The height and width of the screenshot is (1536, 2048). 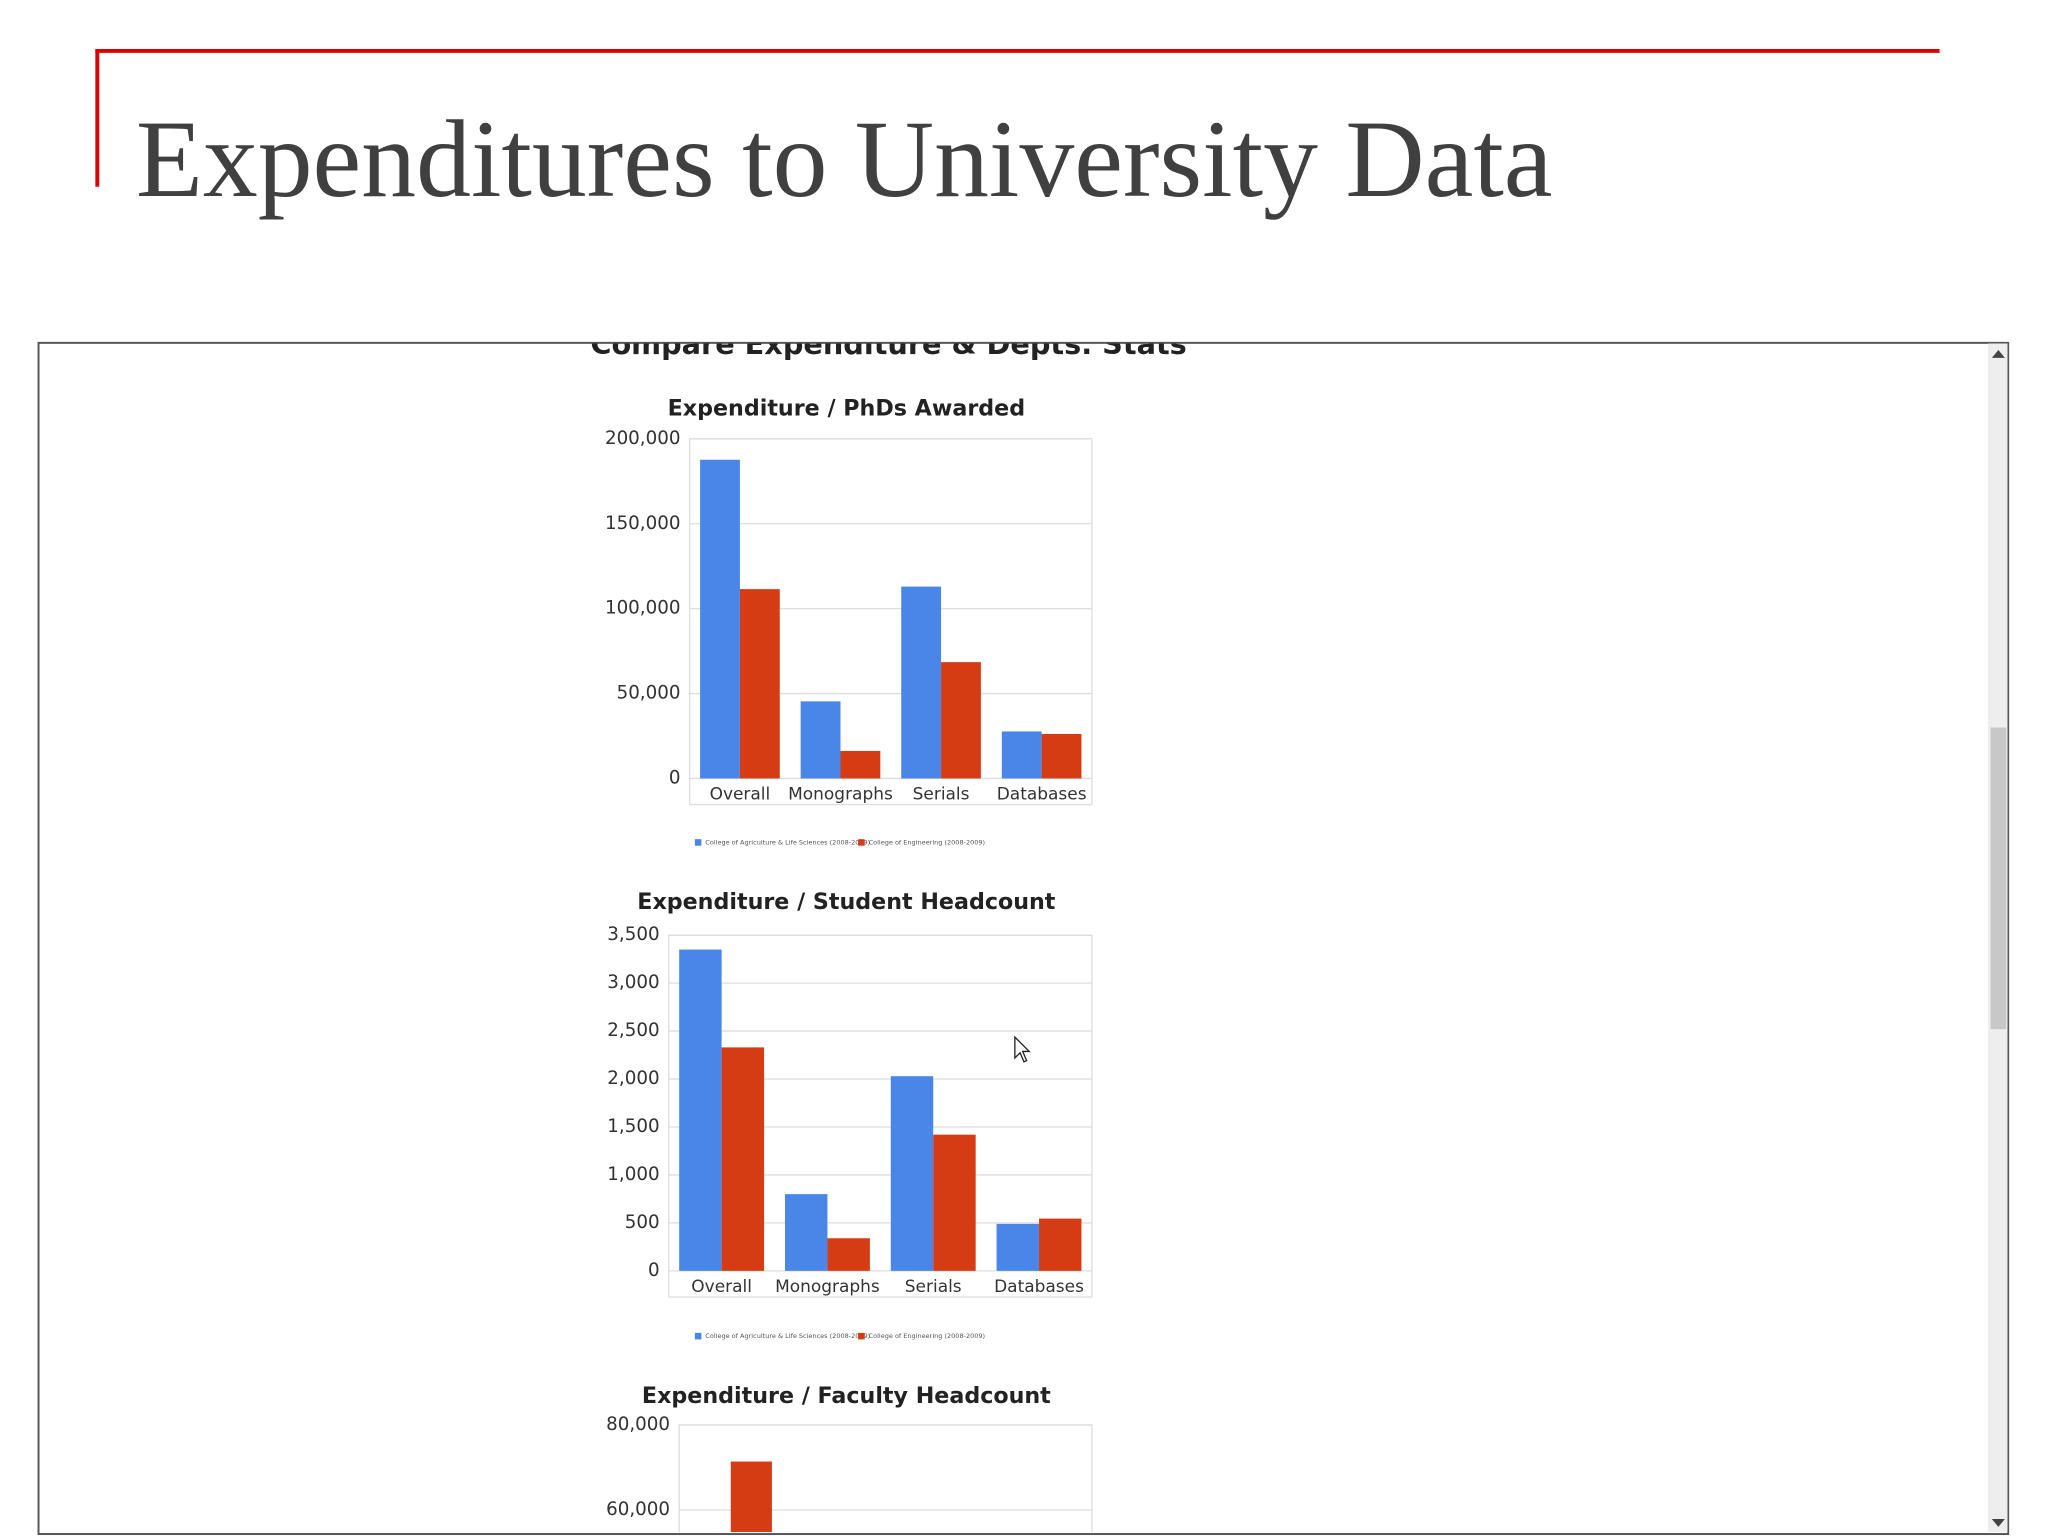 I want to click on y-tick-label: 1,500, so click(x=633, y=1126).